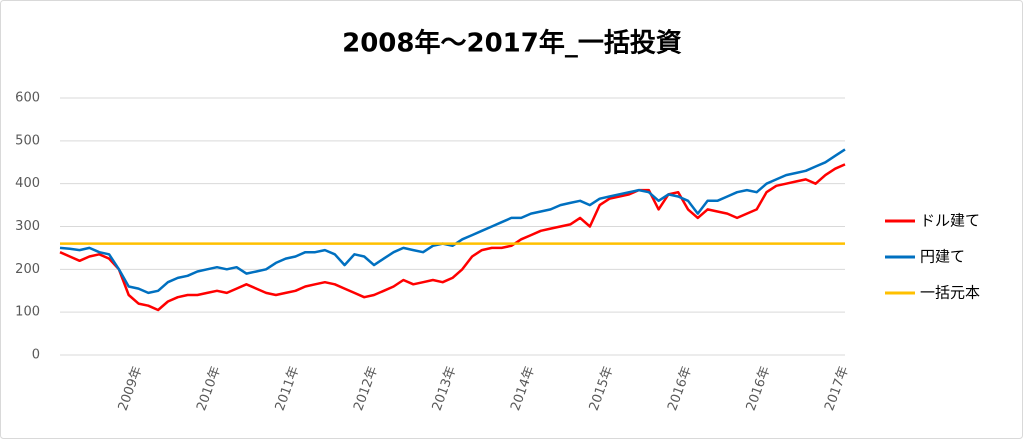 The image size is (1024, 440). I want to click on y-tick-label: 100, so click(27, 312).